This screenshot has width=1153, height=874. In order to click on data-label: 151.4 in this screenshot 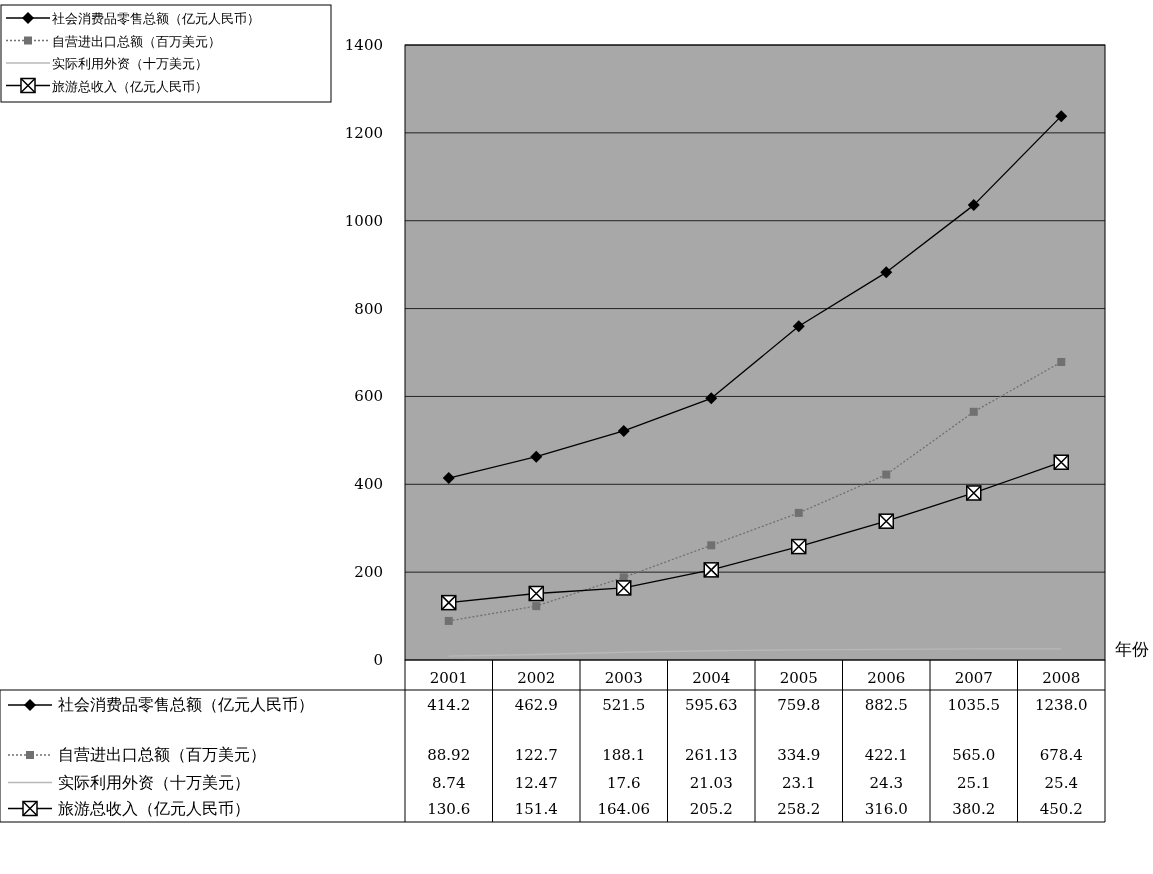, I will do `click(536, 808)`.